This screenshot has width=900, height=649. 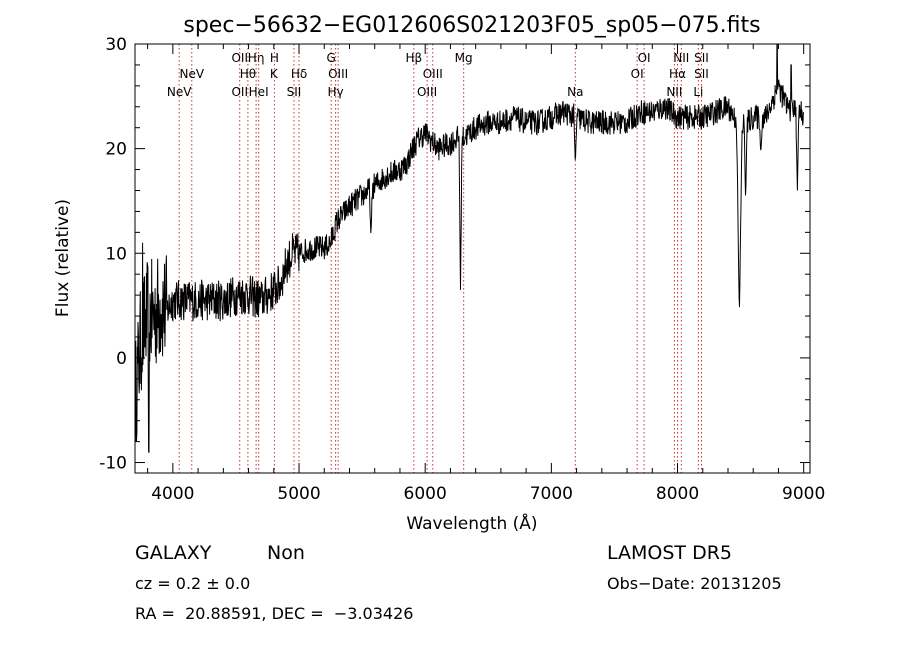 I want to click on line-label: Na, so click(x=575, y=92).